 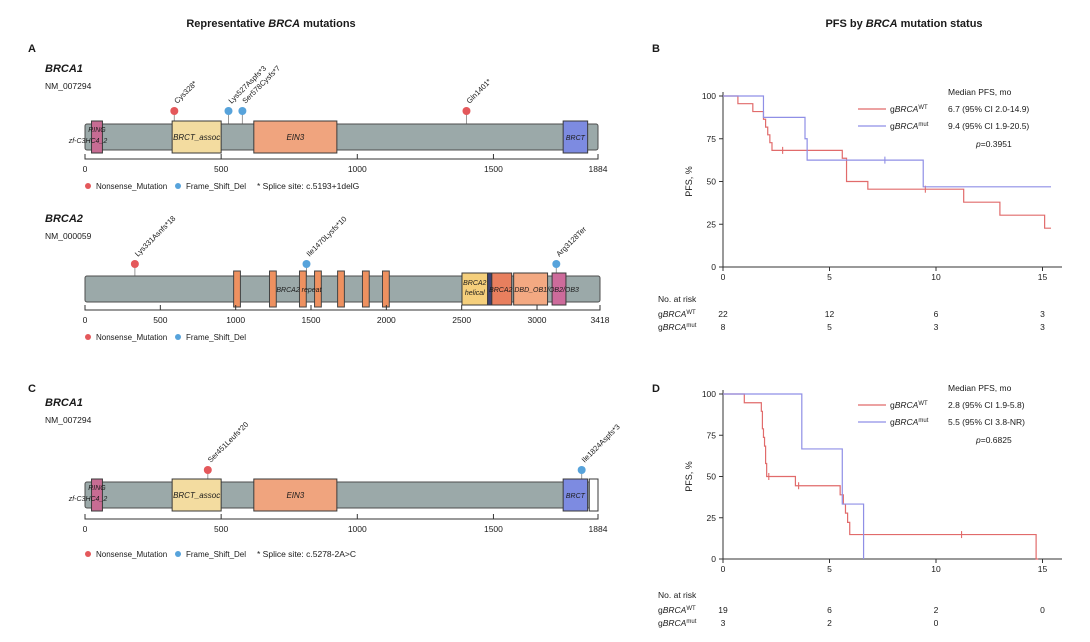 I want to click on p-value: p=0.3951, so click(x=993, y=144).